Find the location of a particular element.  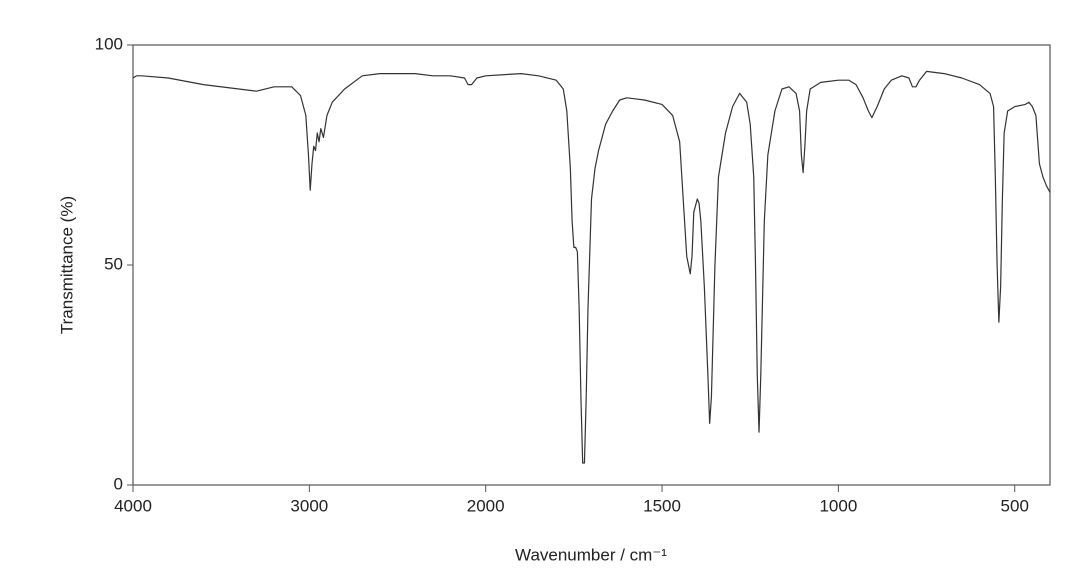

x-tick-label: 1500 is located at coordinates (662, 505).